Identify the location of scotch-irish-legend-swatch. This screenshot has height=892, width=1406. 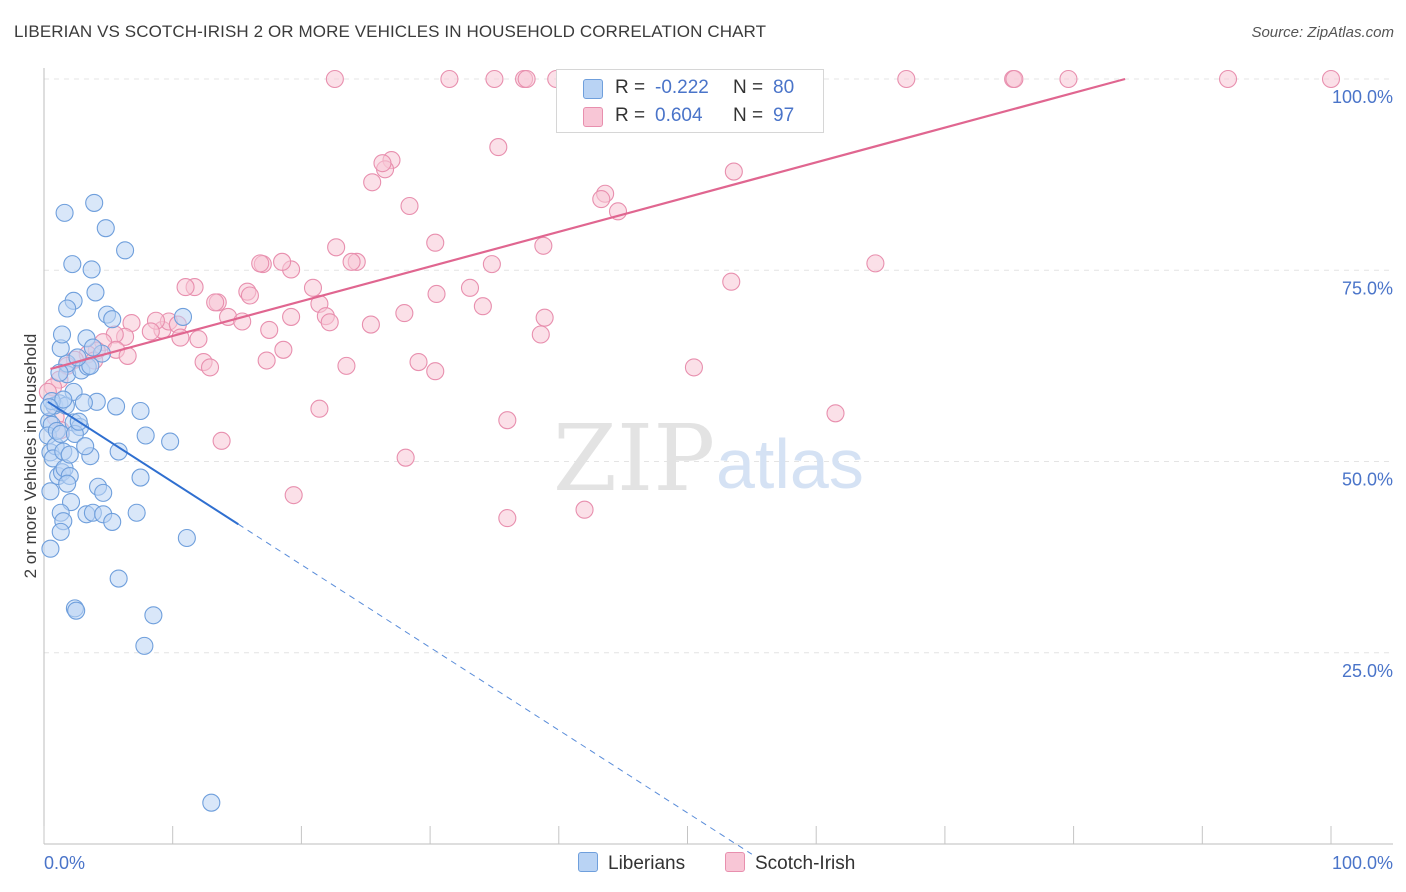
(735, 862).